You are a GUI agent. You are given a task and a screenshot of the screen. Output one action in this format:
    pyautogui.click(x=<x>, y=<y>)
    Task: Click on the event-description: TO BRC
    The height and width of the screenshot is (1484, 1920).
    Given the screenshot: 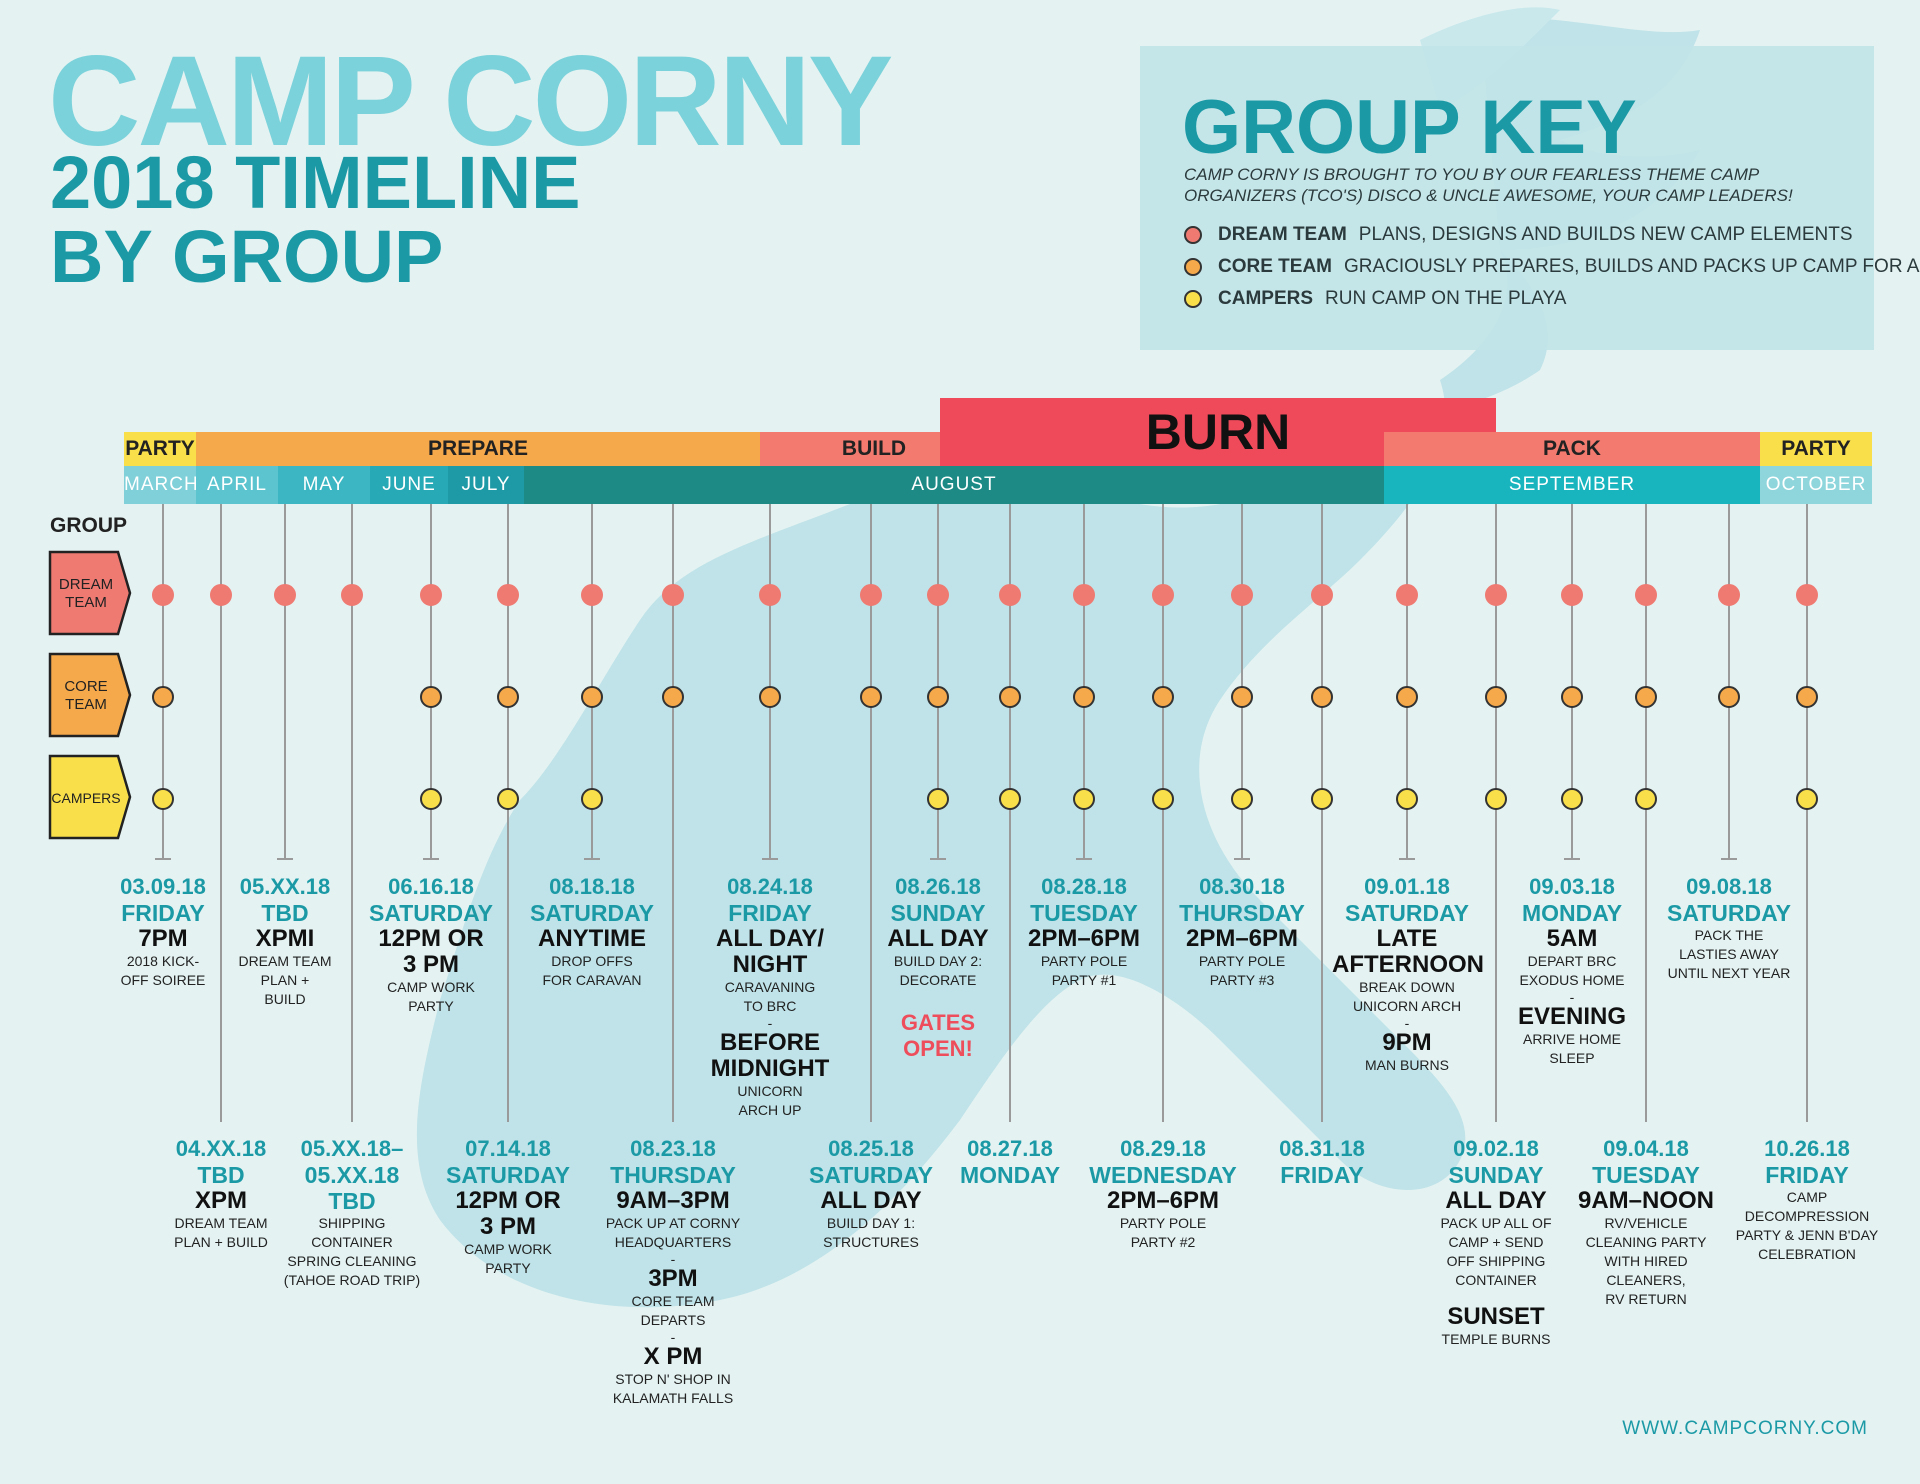 What is the action you would take?
    pyautogui.click(x=770, y=1006)
    